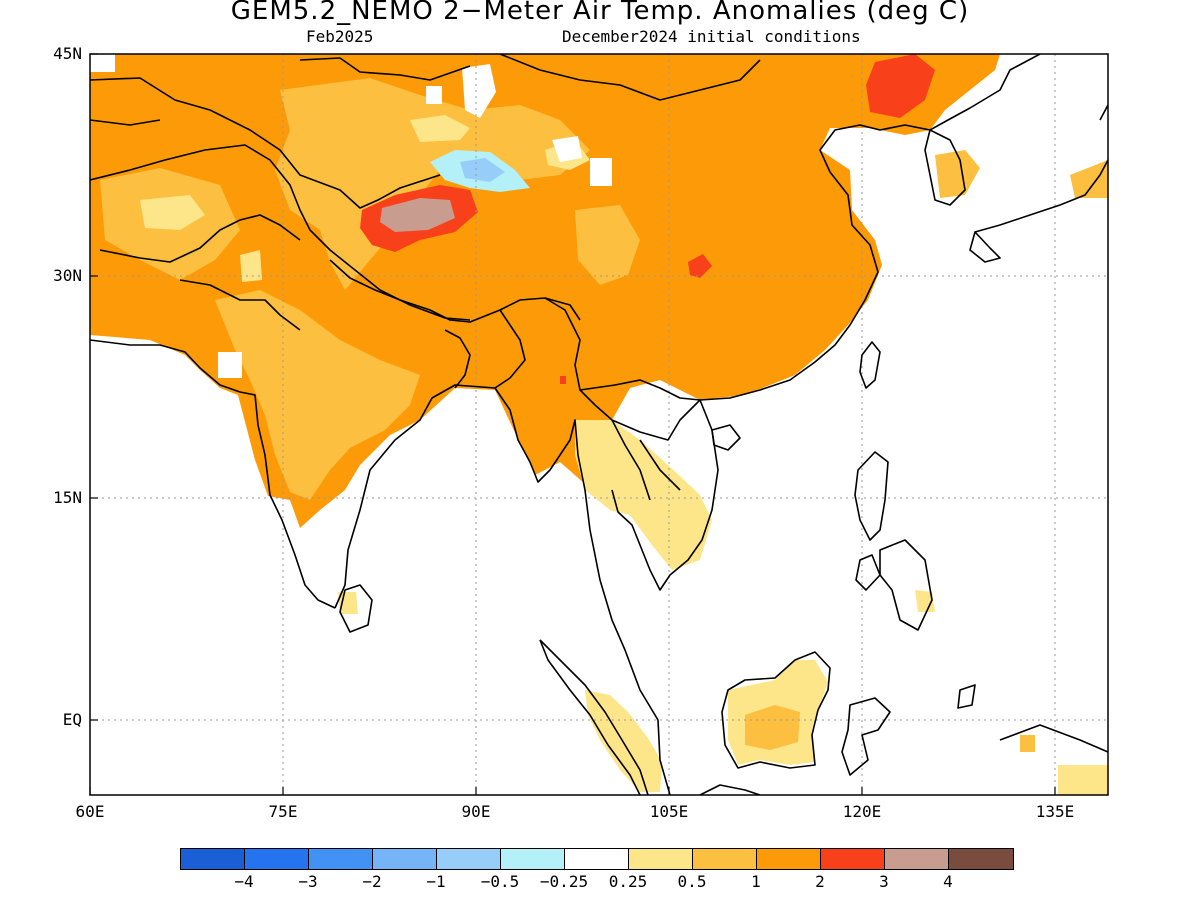 Image resolution: width=1200 pixels, height=900 pixels. What do you see at coordinates (72, 719) in the screenshot?
I see `lat-label-eq: EQ` at bounding box center [72, 719].